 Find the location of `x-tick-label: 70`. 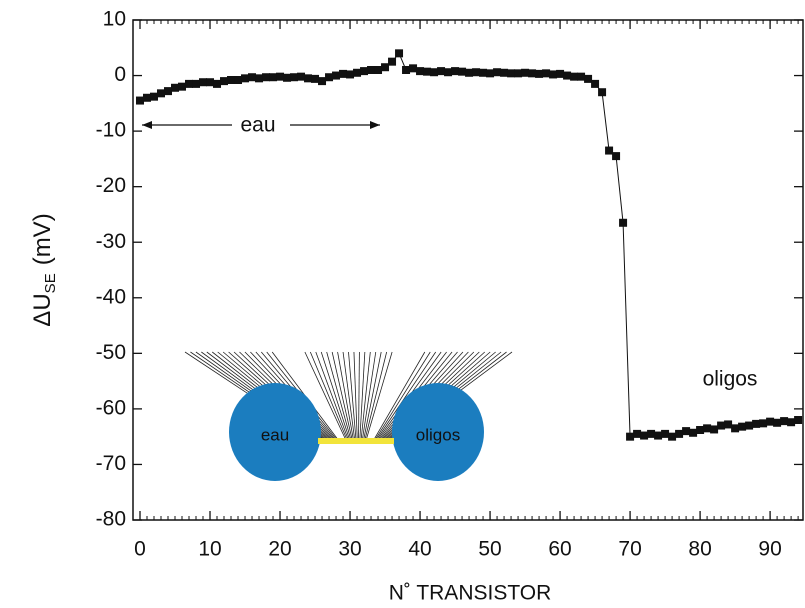

x-tick-label: 70 is located at coordinates (629, 549).